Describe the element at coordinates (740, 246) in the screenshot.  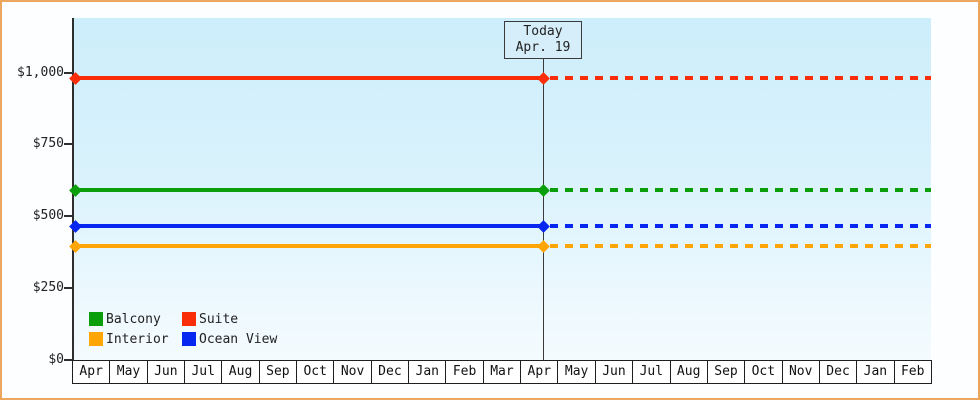
I see `series-line-dashed-interior` at that location.